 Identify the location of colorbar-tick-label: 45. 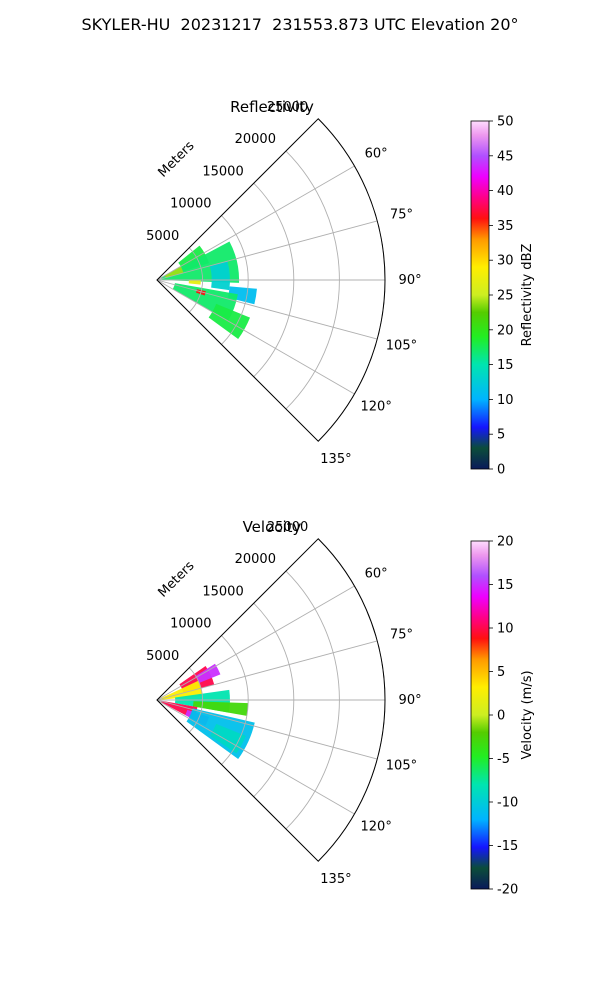
(505, 156).